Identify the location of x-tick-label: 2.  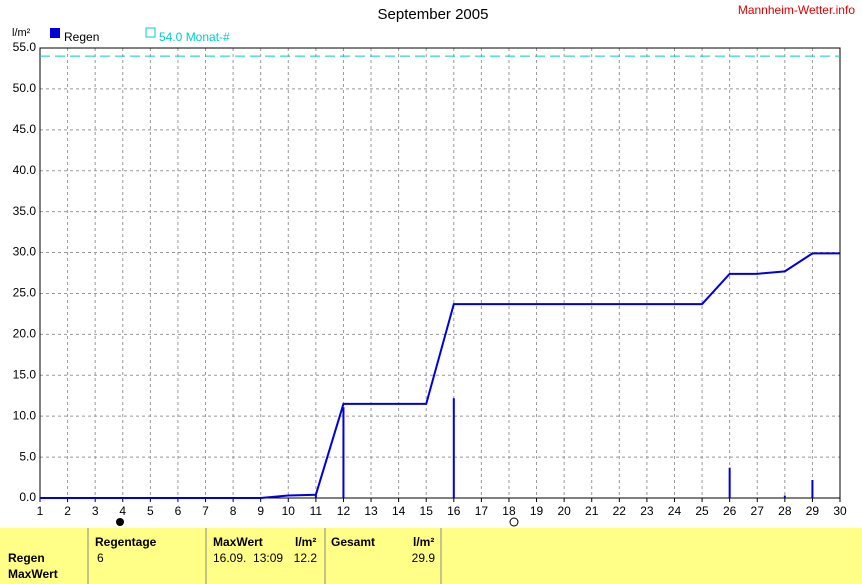
(67, 511).